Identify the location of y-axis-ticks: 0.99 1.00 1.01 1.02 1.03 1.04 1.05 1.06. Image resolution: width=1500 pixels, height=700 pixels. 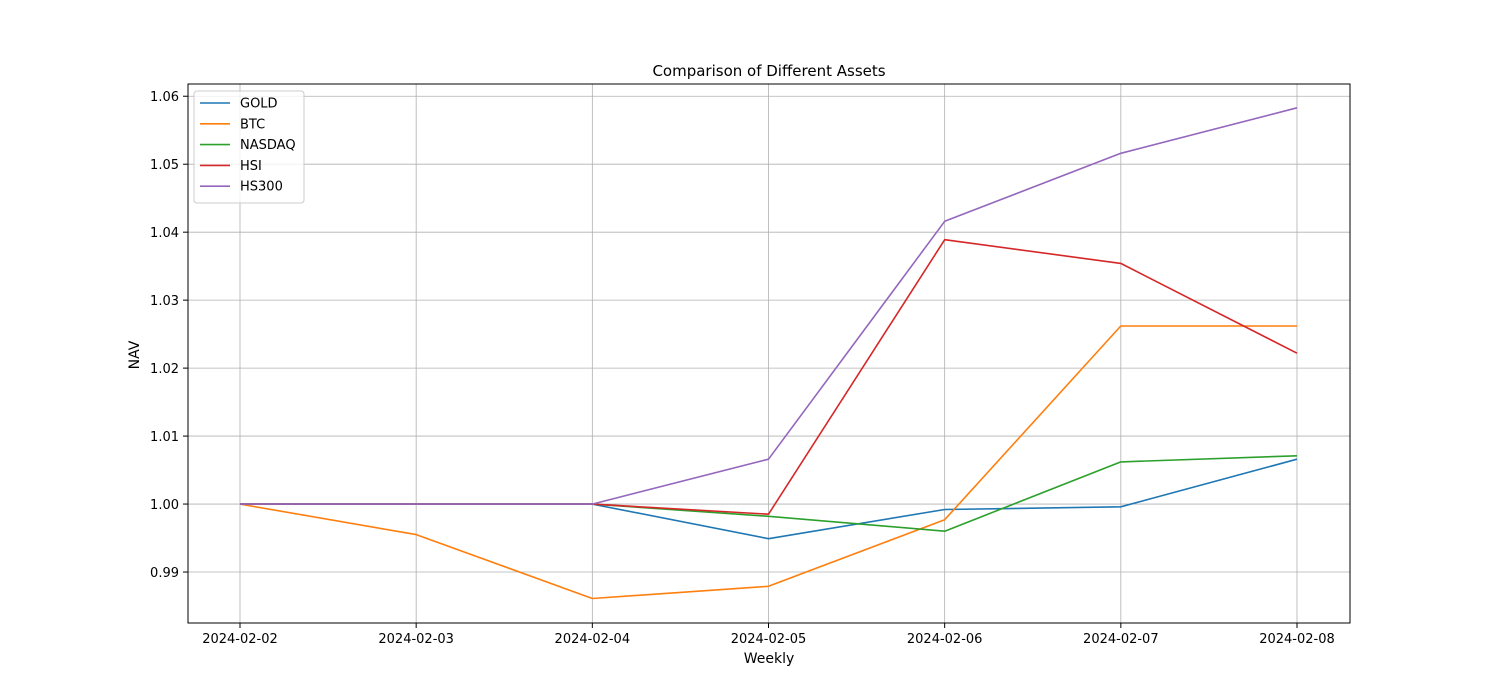
(169, 335).